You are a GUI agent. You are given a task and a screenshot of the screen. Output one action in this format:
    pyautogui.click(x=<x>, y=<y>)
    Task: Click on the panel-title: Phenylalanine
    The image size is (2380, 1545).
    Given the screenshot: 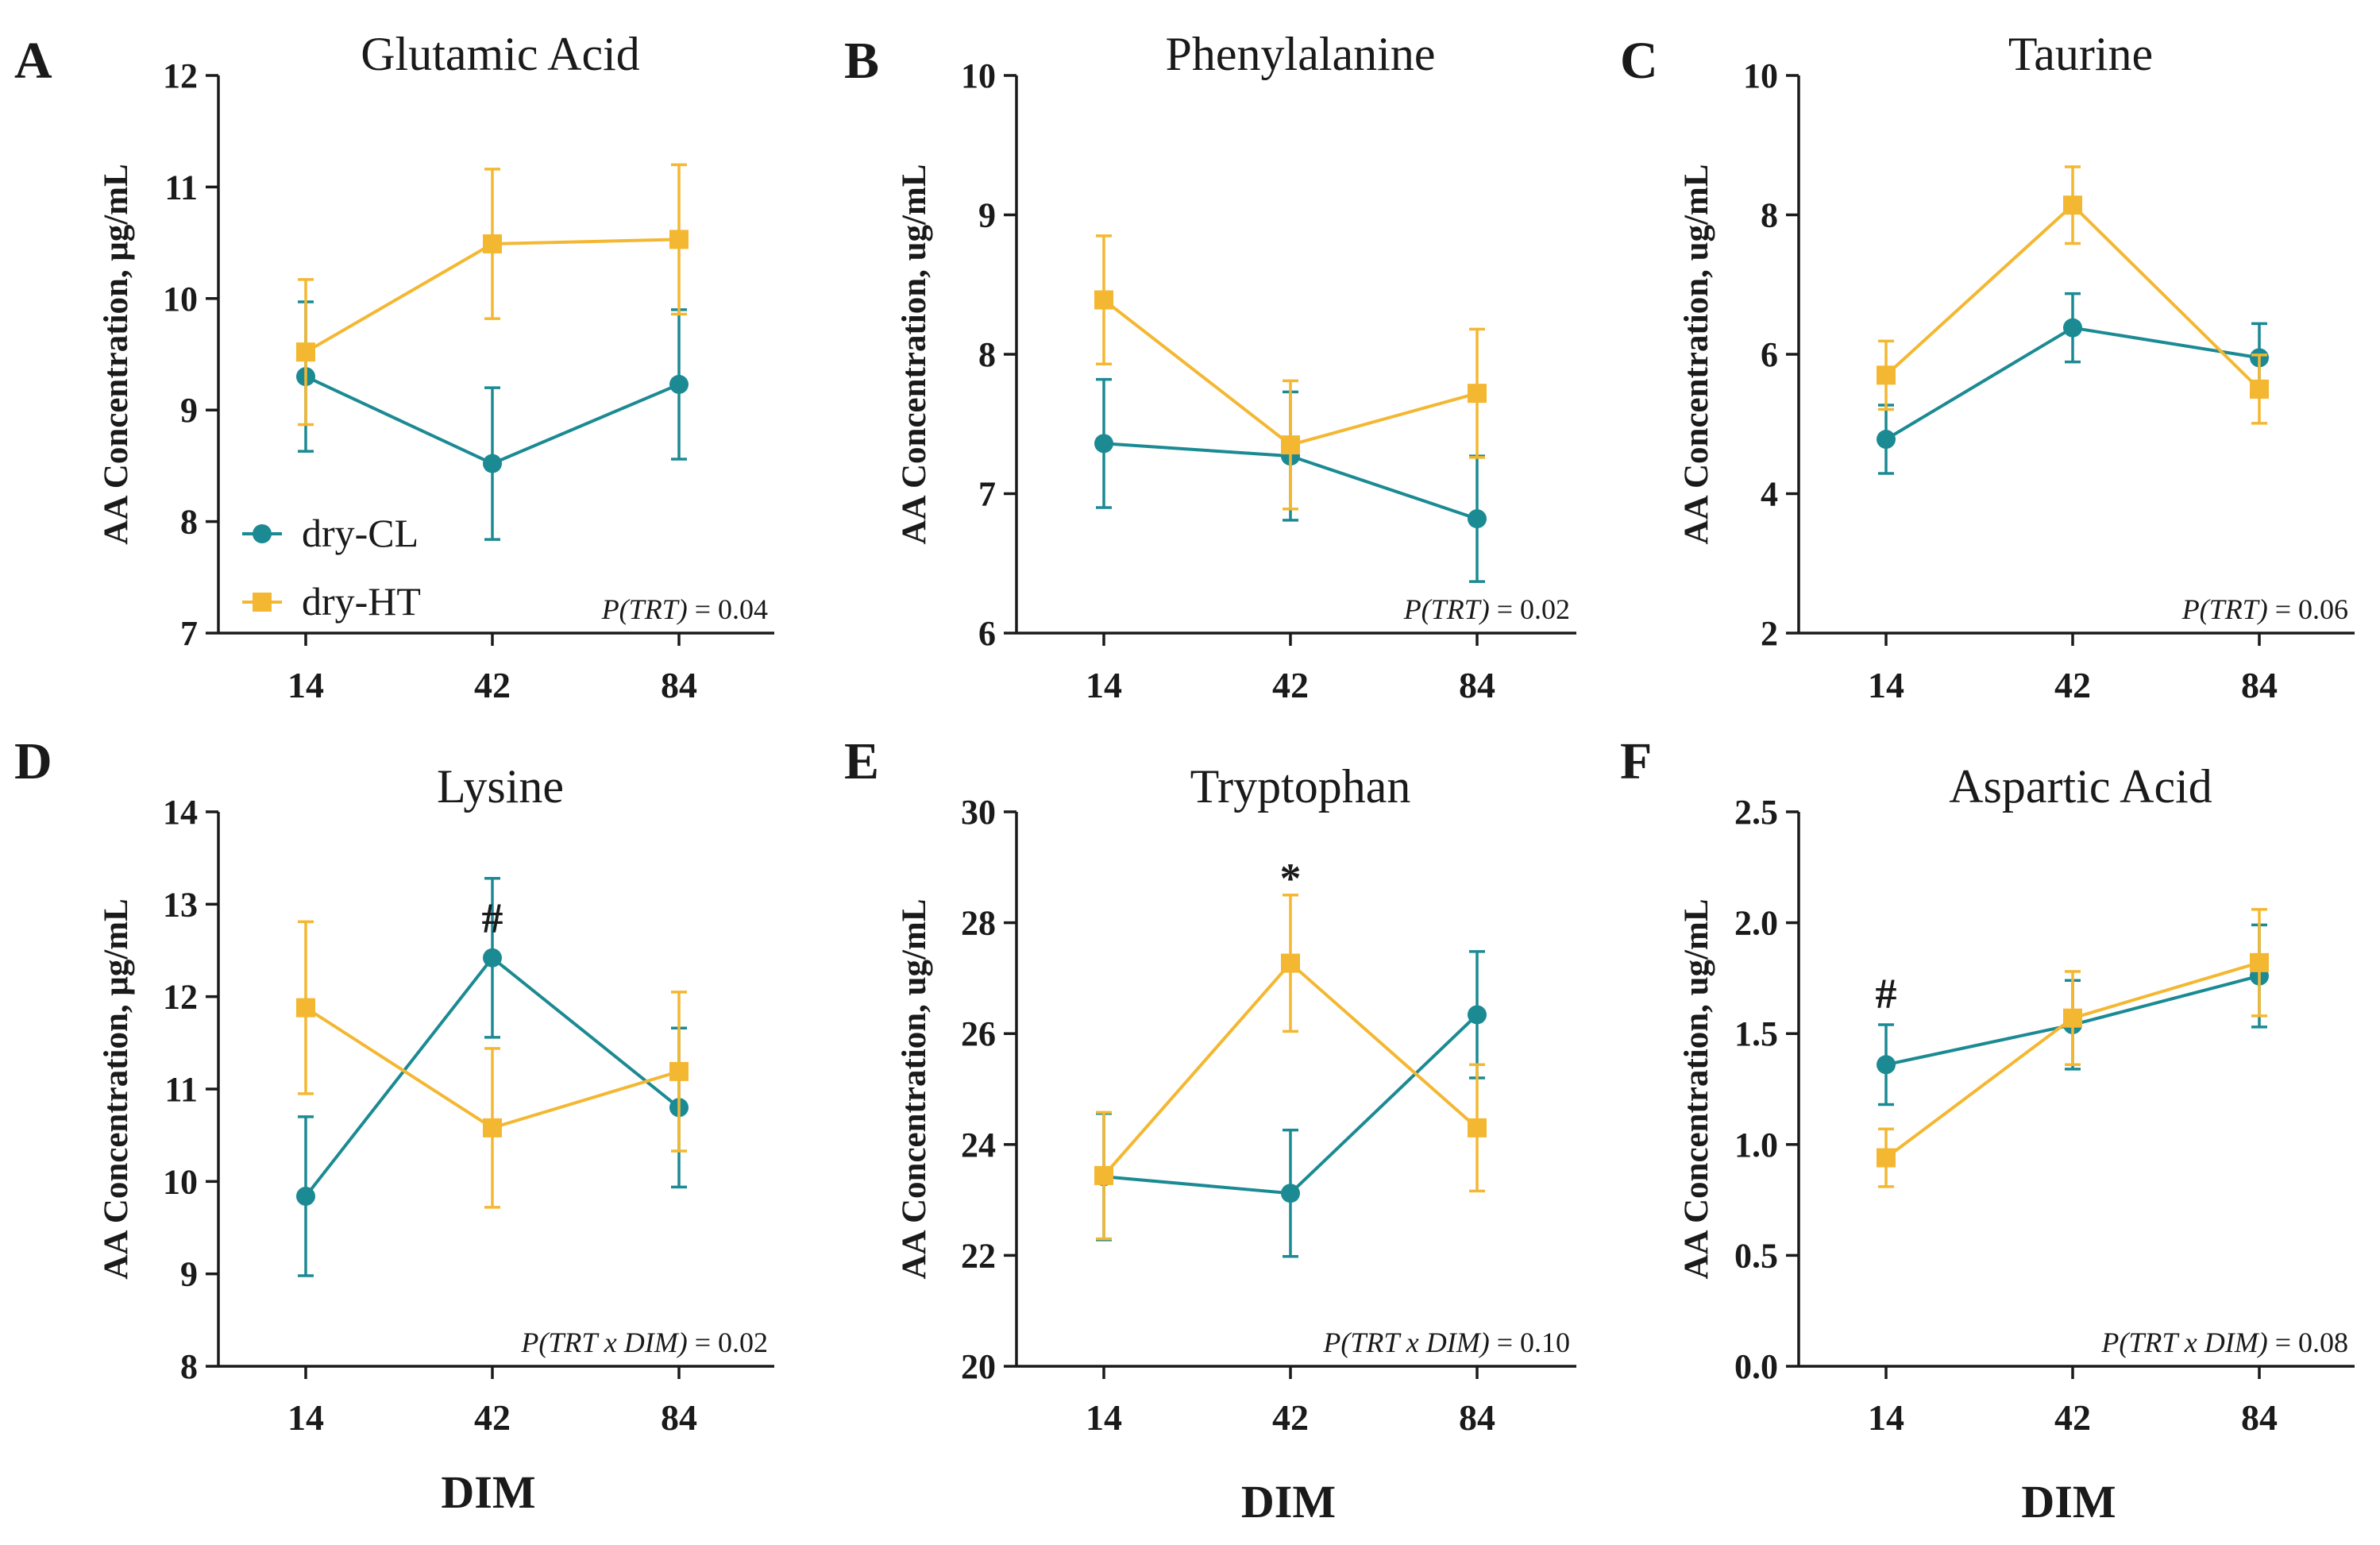 What is the action you would take?
    pyautogui.click(x=1301, y=54)
    